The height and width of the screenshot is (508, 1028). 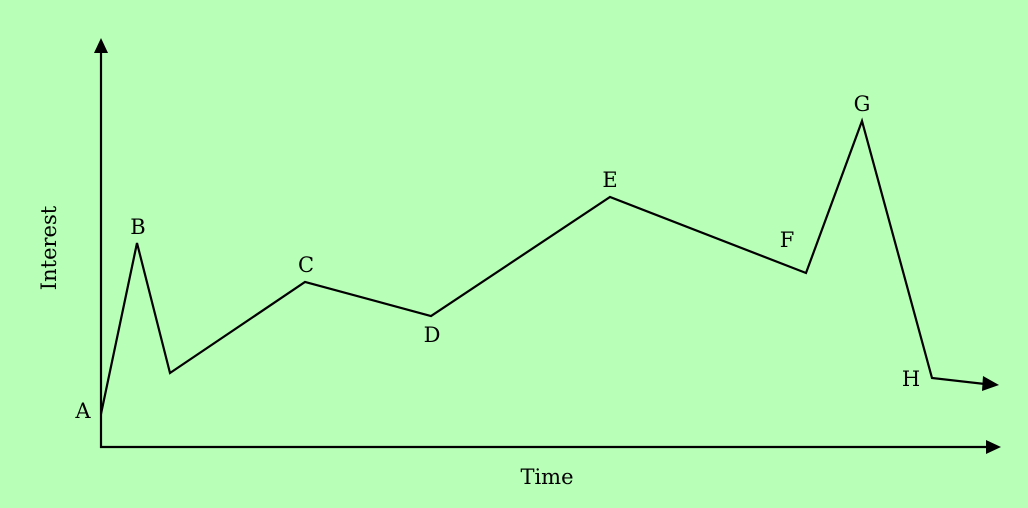 I want to click on x-axis-arrowhead, so click(x=993, y=447).